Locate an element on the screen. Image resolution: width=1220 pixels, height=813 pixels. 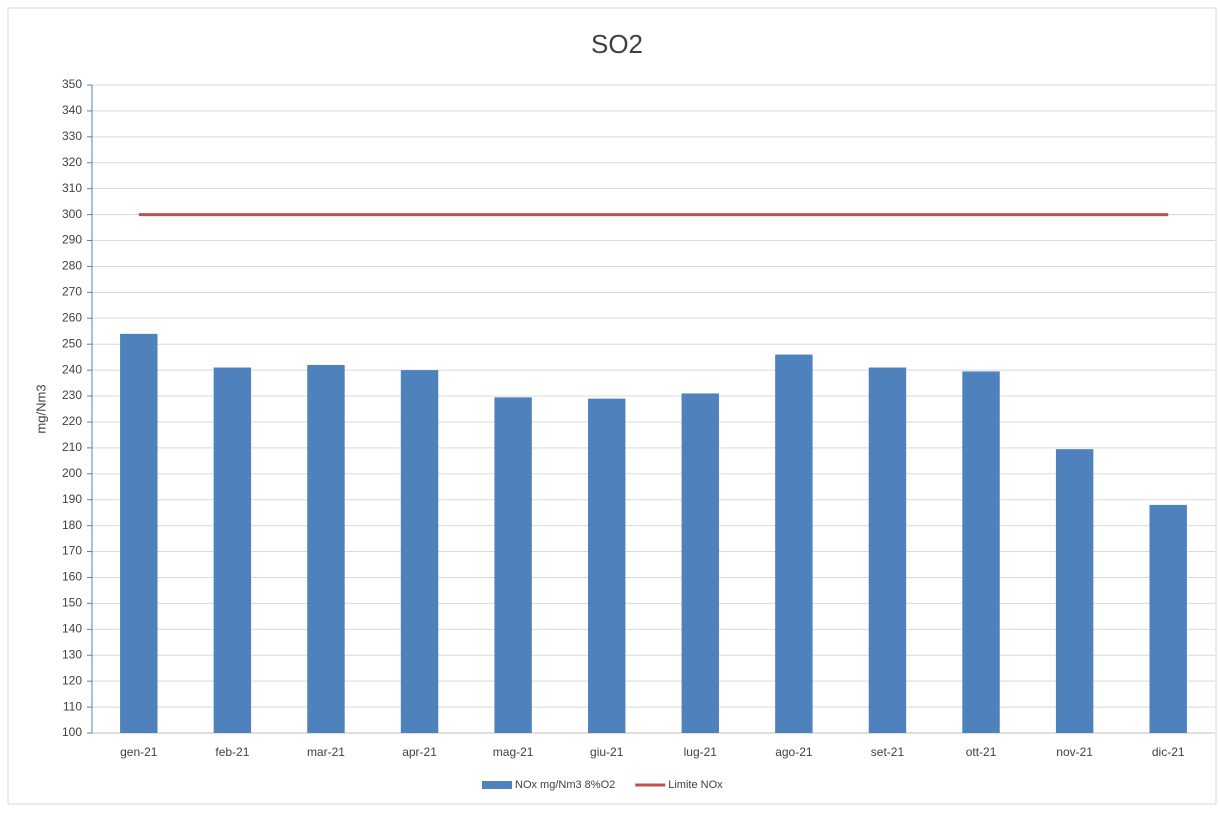
x-tick-label: nov-21 is located at coordinates (1074, 752).